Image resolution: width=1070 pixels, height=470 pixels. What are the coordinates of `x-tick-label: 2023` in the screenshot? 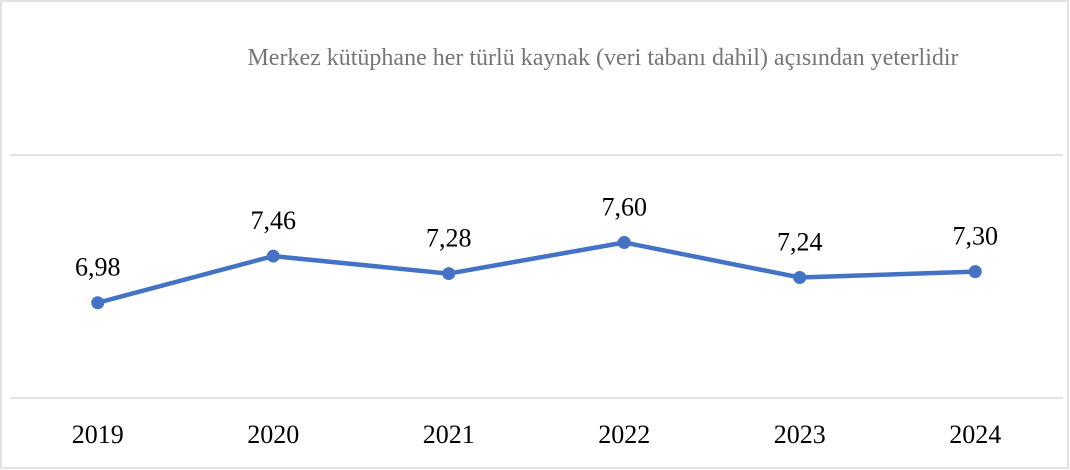 It's located at (800, 434).